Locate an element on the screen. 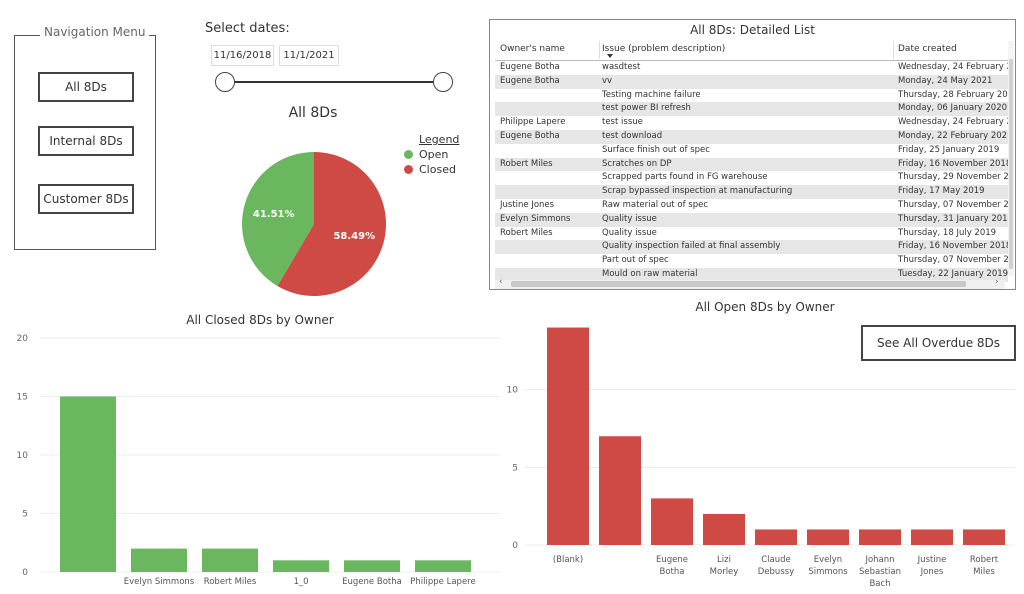 This screenshot has height=594, width=1024. legend-open-label: Open is located at coordinates (434, 154).